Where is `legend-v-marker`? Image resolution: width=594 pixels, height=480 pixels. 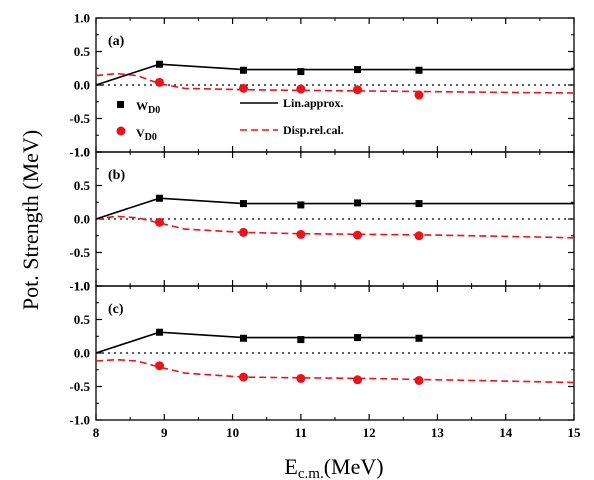
legend-v-marker is located at coordinates (121, 131).